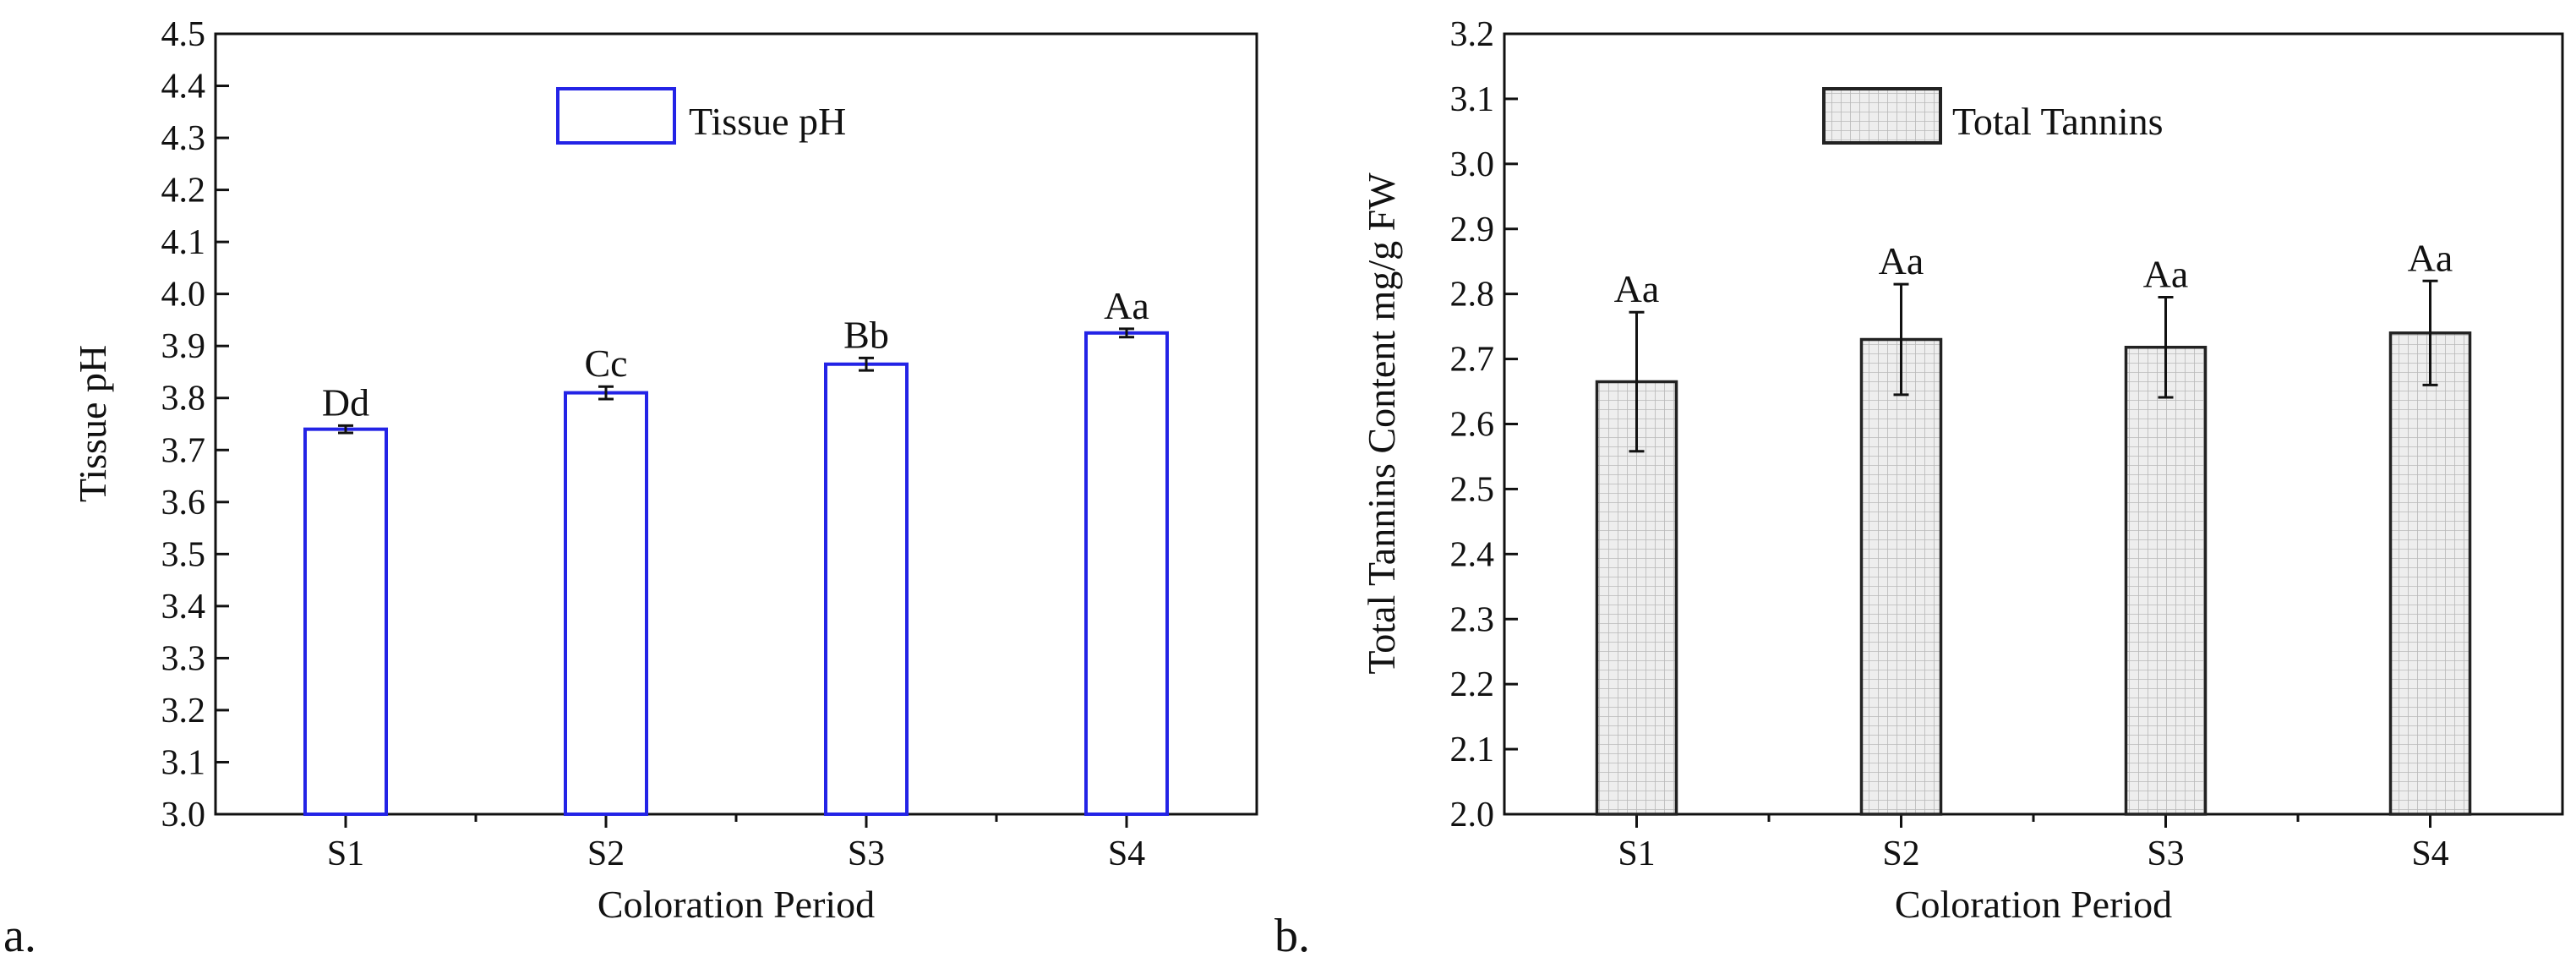 The height and width of the screenshot is (963, 2576). I want to click on panel-a-significance-label: Dd, so click(345, 402).